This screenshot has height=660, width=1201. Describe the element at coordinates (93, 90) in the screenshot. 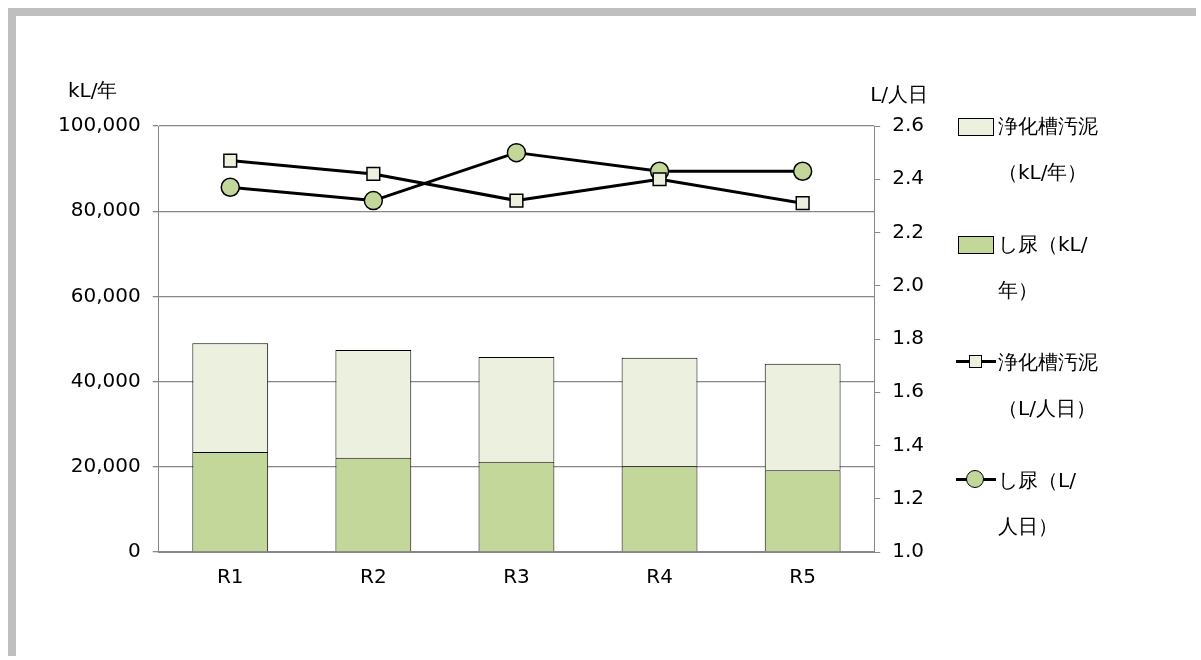

I see `y-axis-title: kL/年` at that location.